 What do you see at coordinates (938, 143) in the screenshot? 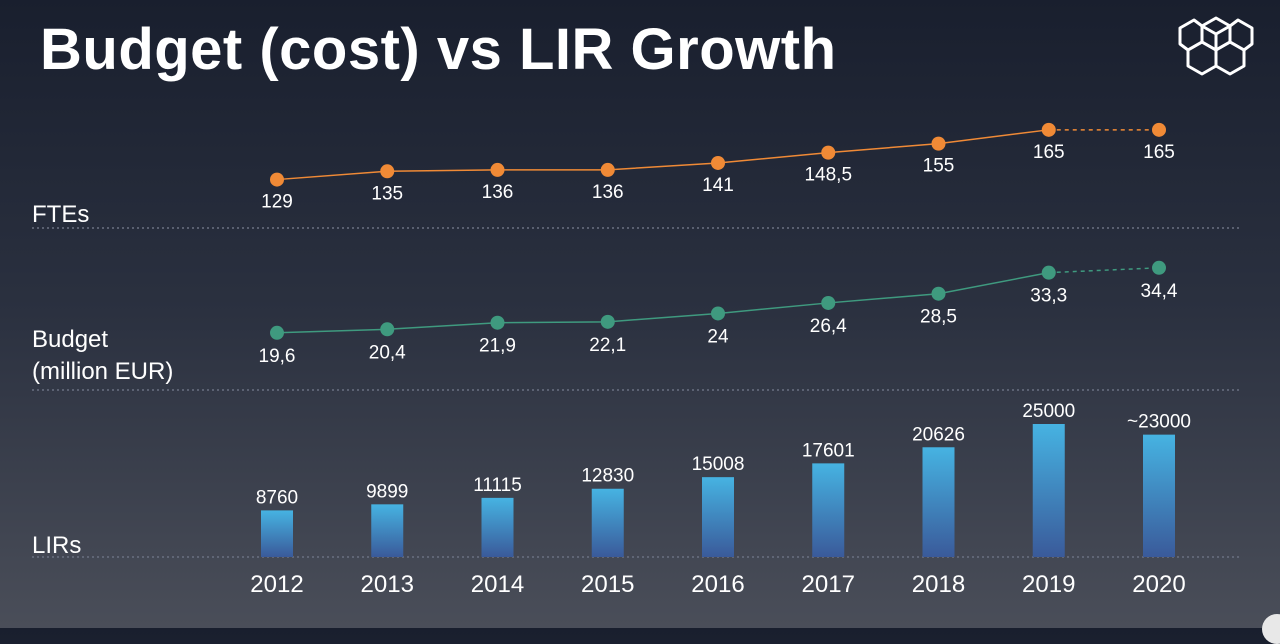
I see `ftes-point-2018` at bounding box center [938, 143].